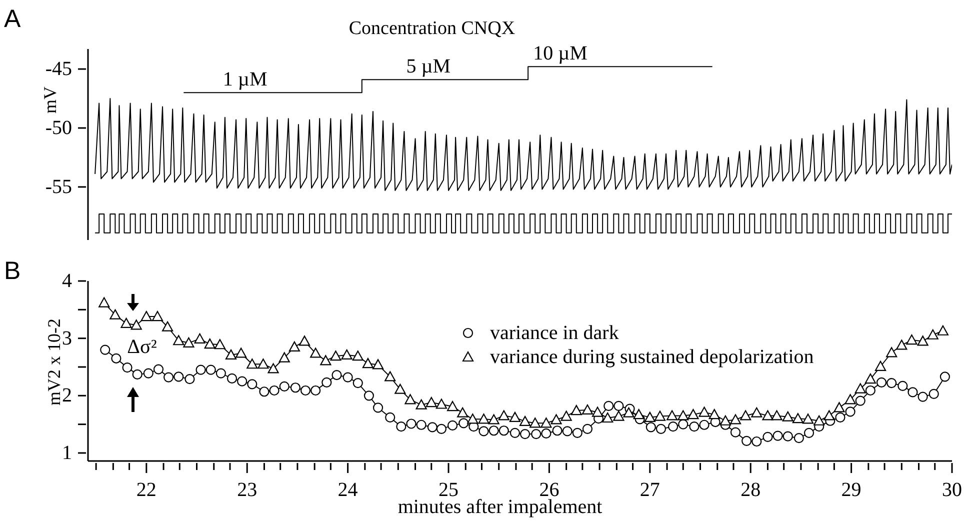 The height and width of the screenshot is (521, 964). I want to click on y-tick-label: -55, so click(58, 187).